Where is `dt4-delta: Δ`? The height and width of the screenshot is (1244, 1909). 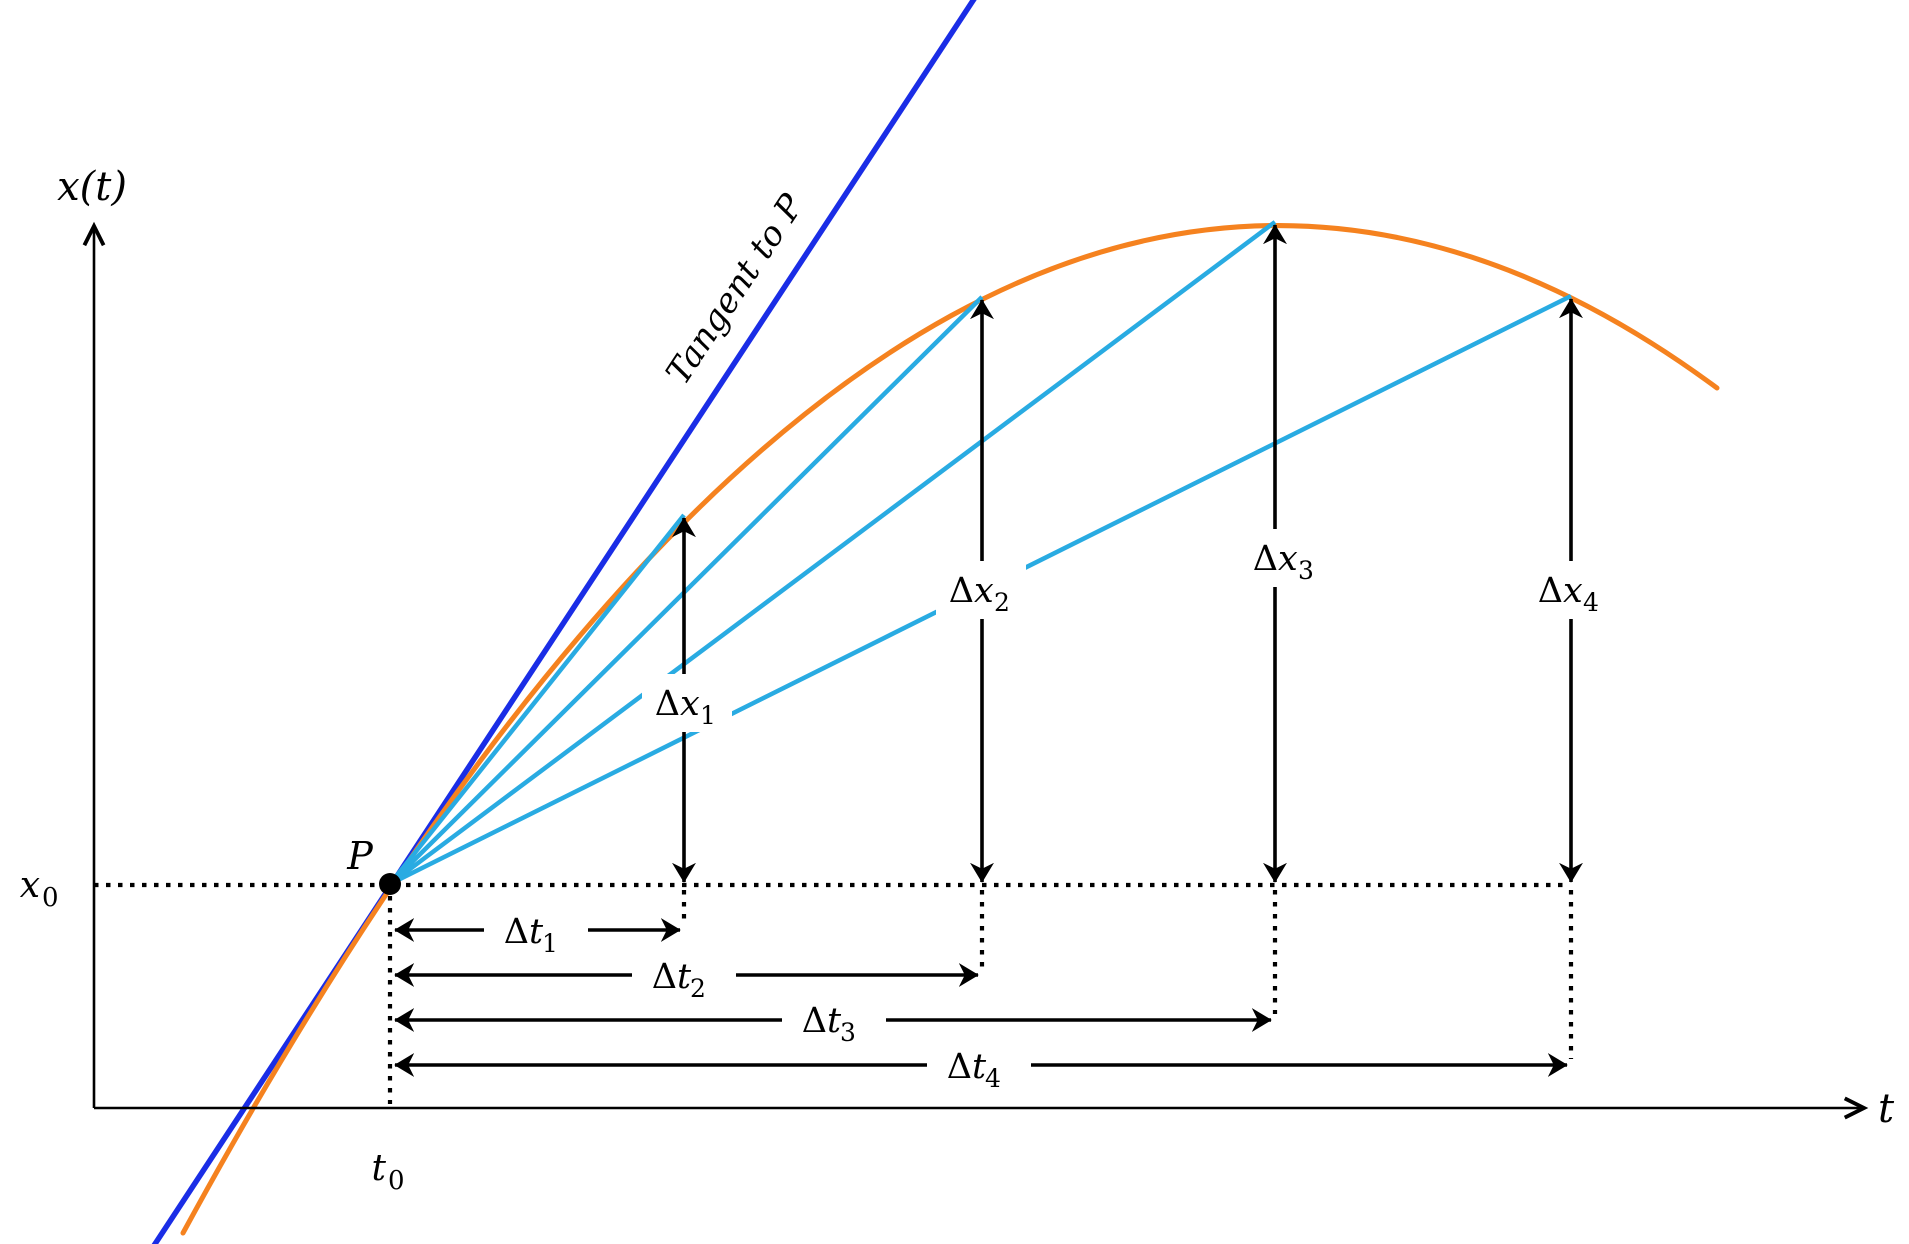
dt4-delta: Δ is located at coordinates (959, 1067).